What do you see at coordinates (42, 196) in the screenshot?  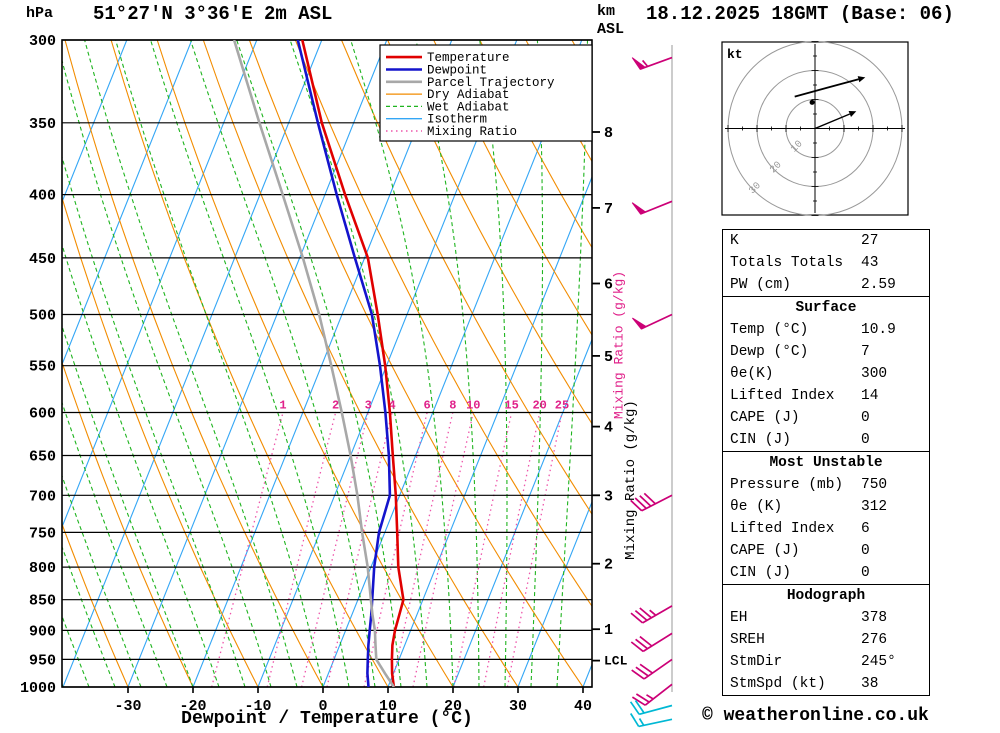 I see `svg-text: 400` at bounding box center [42, 196].